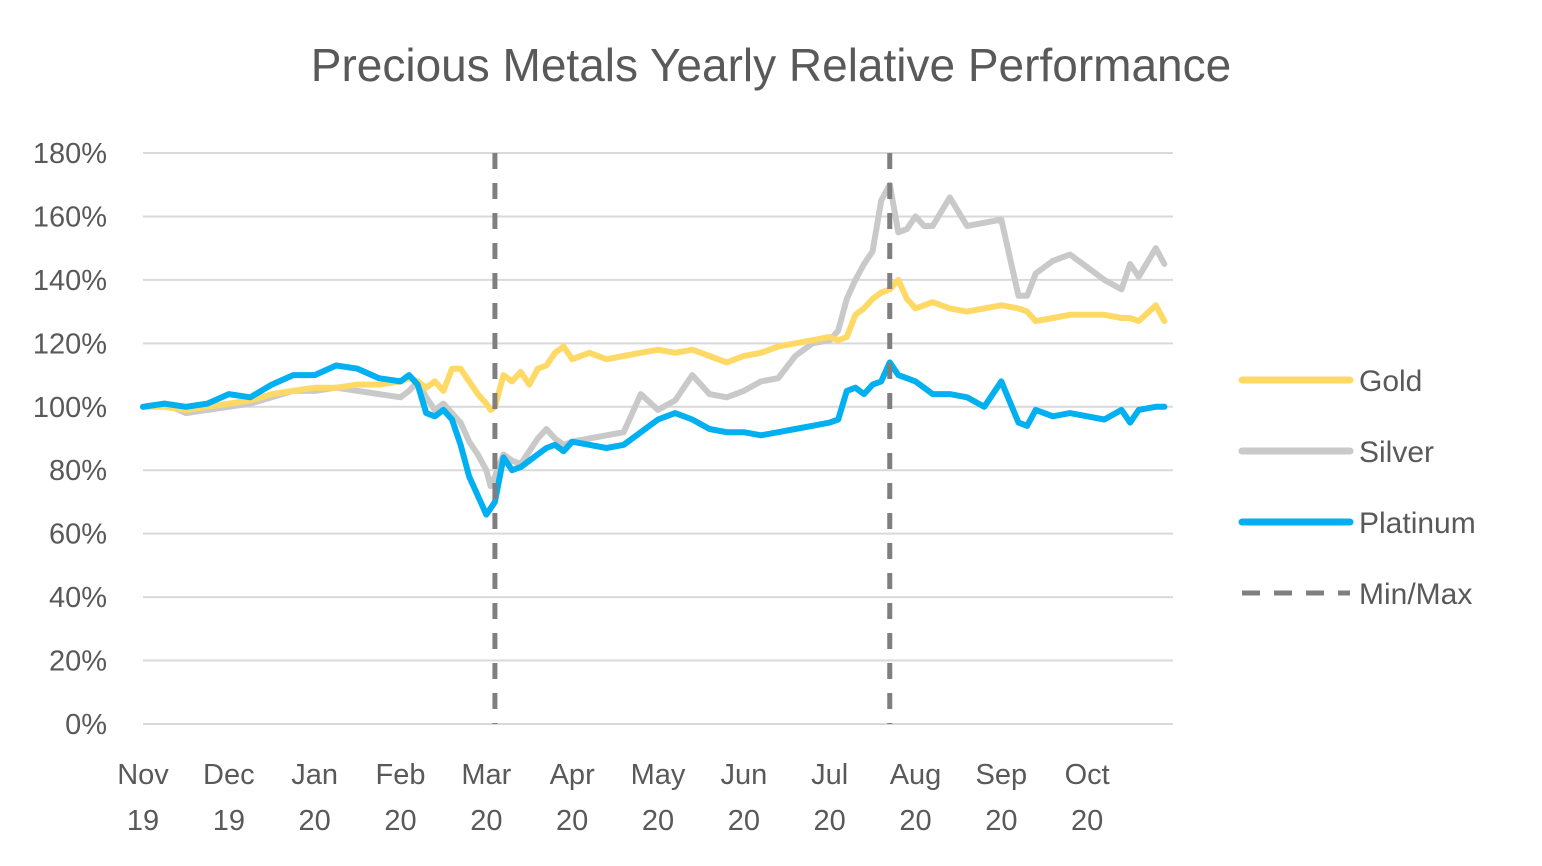 The image size is (1542, 866). I want to click on series-line-gold, so click(654, 344).